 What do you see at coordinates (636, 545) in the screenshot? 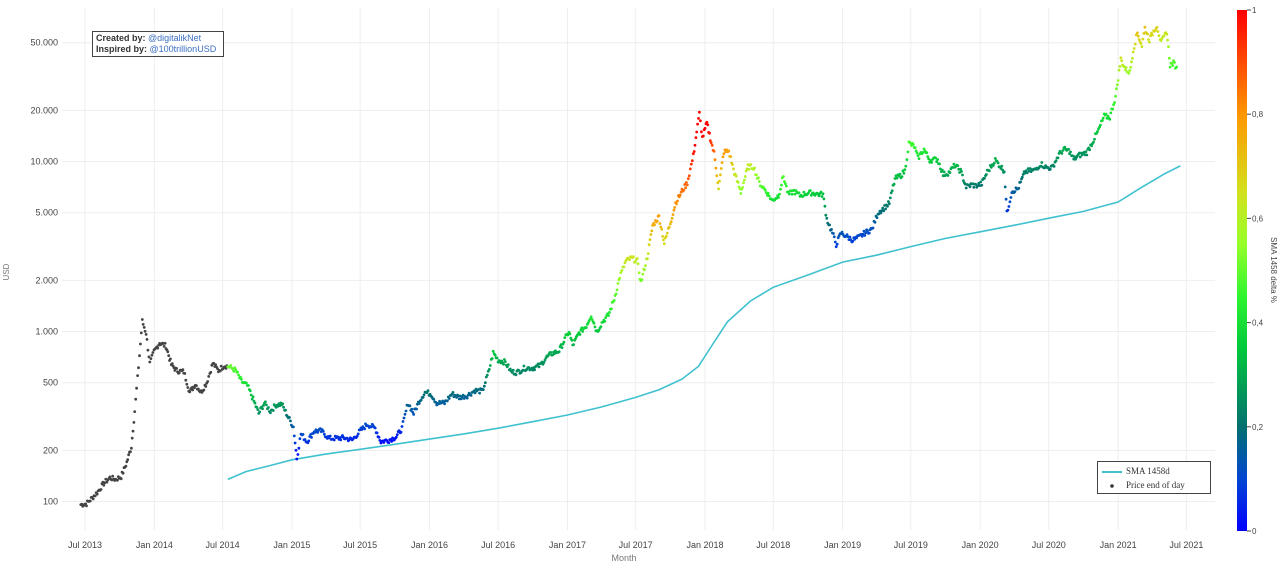
I see `x-tick-label: Jul 2017` at bounding box center [636, 545].